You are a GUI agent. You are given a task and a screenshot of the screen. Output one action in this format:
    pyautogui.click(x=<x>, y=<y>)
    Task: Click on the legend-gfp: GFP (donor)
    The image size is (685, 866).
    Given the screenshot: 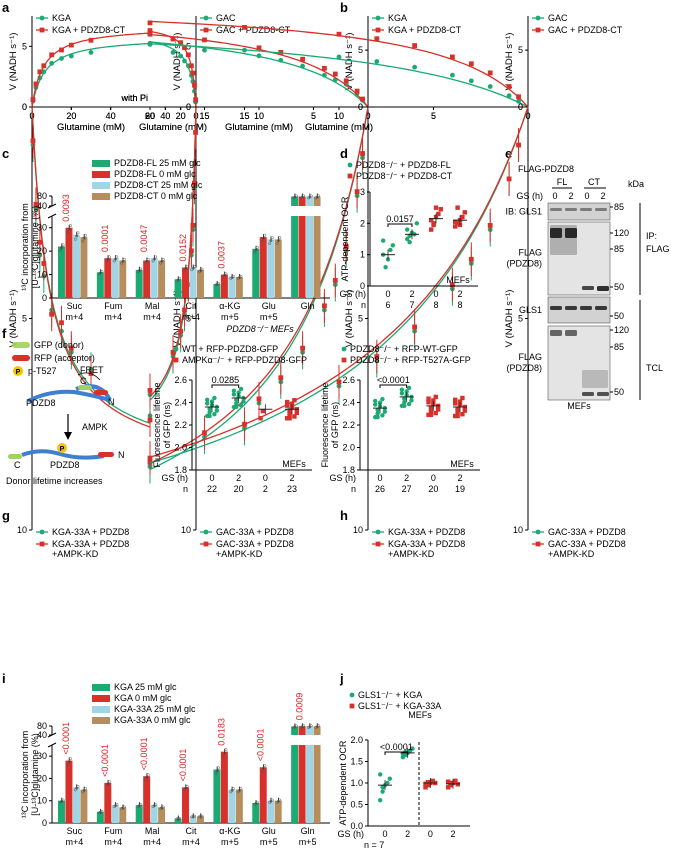 What is the action you would take?
    pyautogui.click(x=59, y=345)
    